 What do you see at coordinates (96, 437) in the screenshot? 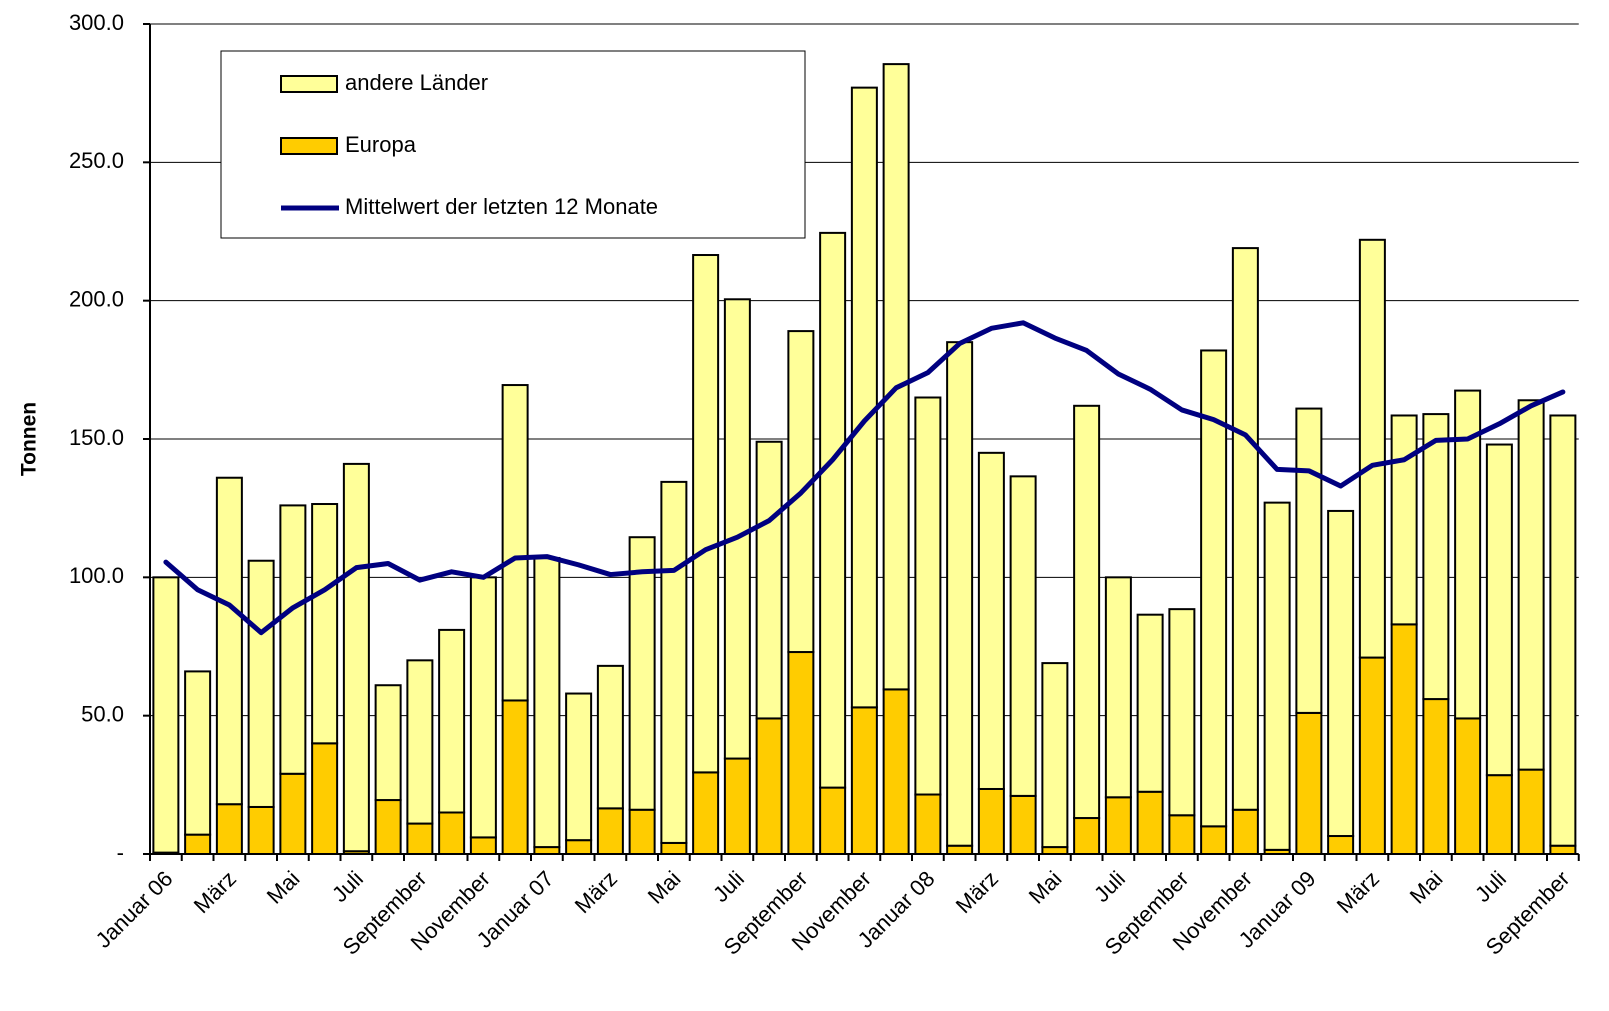
I see `y-tick-label: 150.0` at bounding box center [96, 437].